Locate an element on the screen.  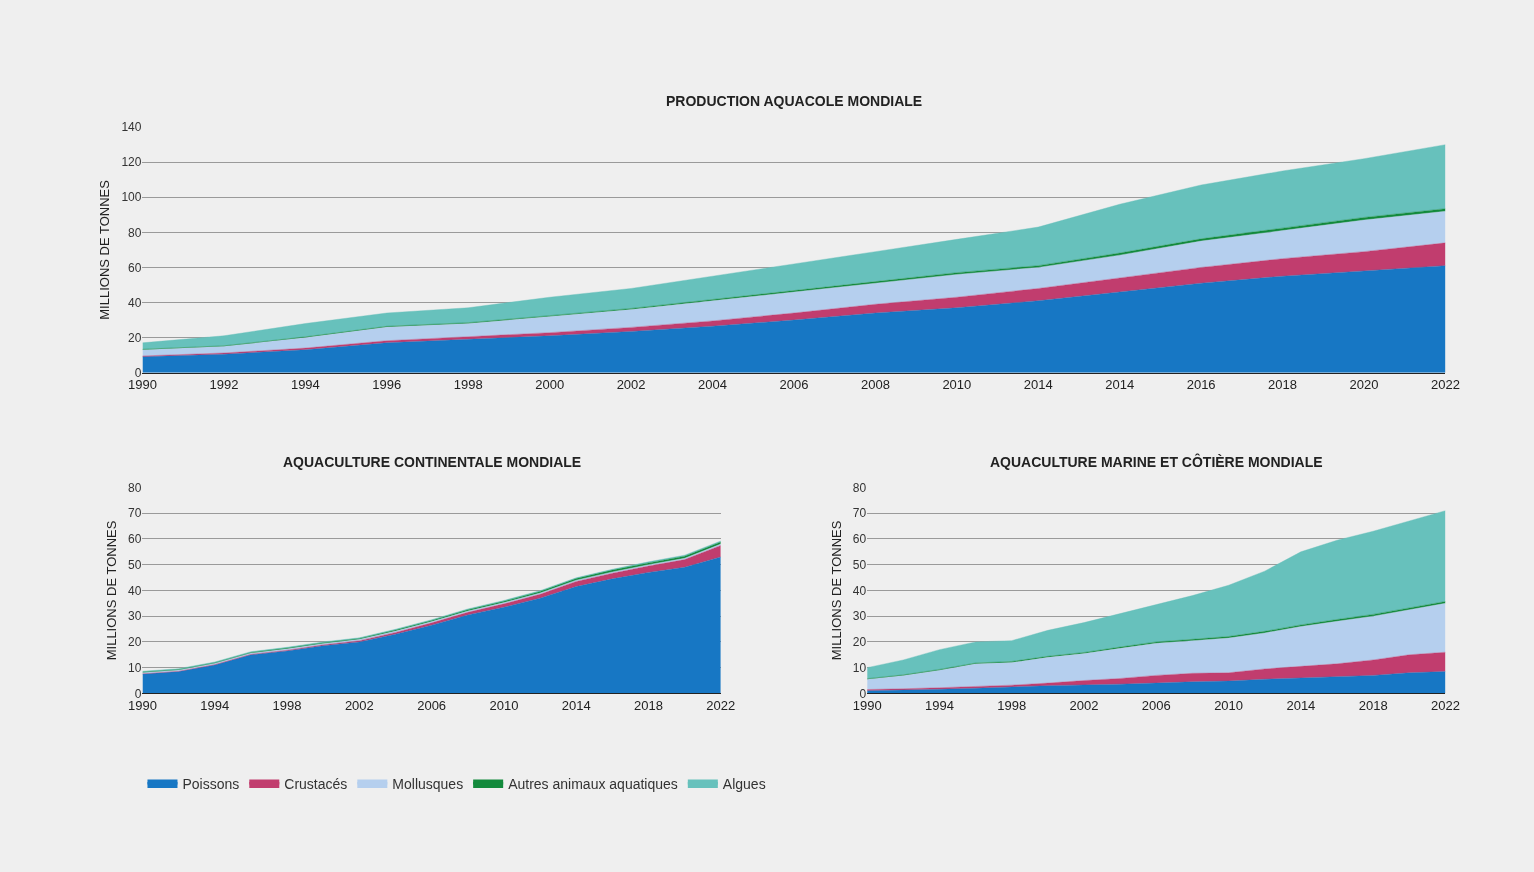
chart-title: AQUACULTURE MARINE ET CÔTIÈRE MONDIALE is located at coordinates (1156, 461).